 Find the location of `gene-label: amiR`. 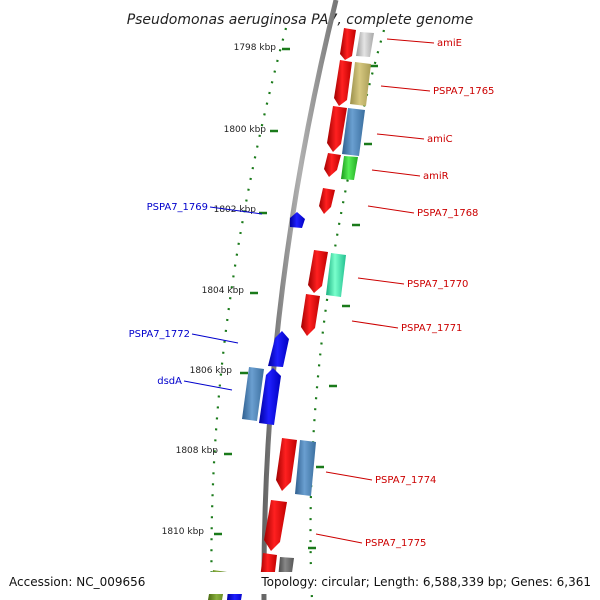

gene-label: amiR is located at coordinates (436, 176).